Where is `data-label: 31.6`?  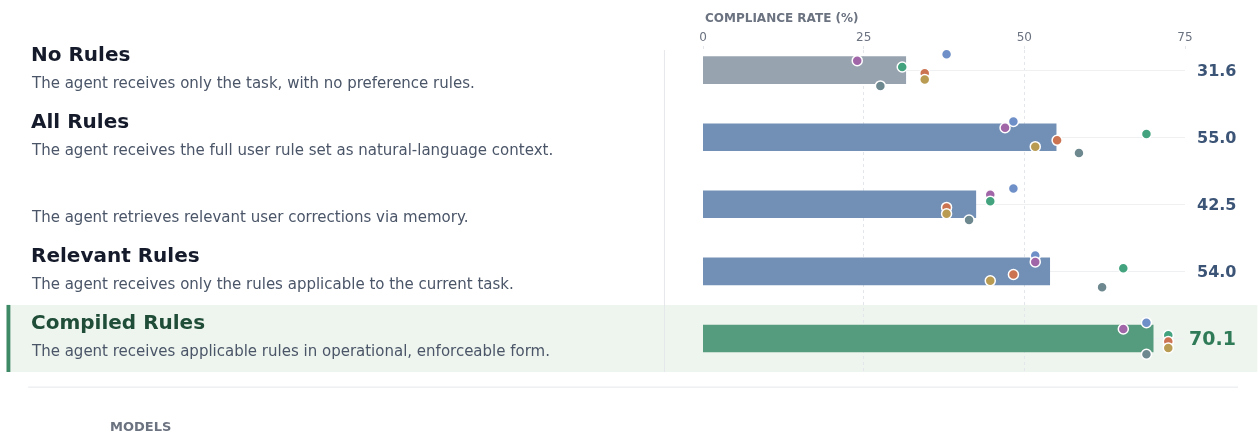 data-label: 31.6 is located at coordinates (1217, 70).